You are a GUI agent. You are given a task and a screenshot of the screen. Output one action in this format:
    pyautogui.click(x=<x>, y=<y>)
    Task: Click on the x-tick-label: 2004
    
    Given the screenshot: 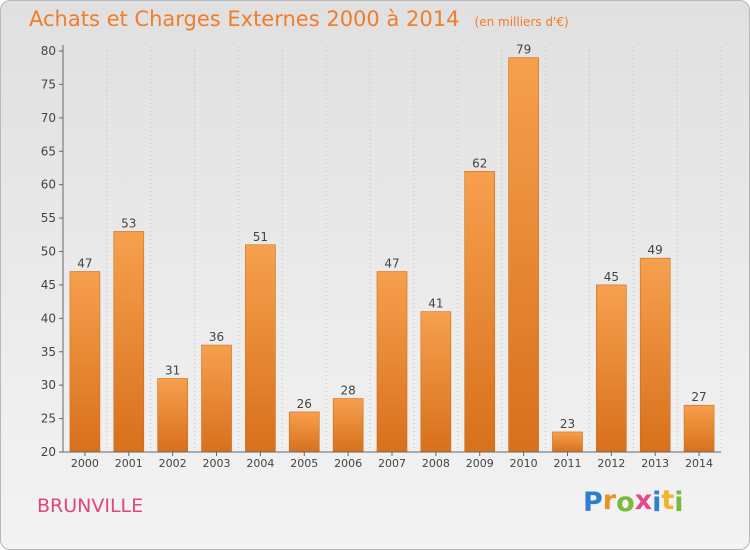 What is the action you would take?
    pyautogui.click(x=260, y=463)
    